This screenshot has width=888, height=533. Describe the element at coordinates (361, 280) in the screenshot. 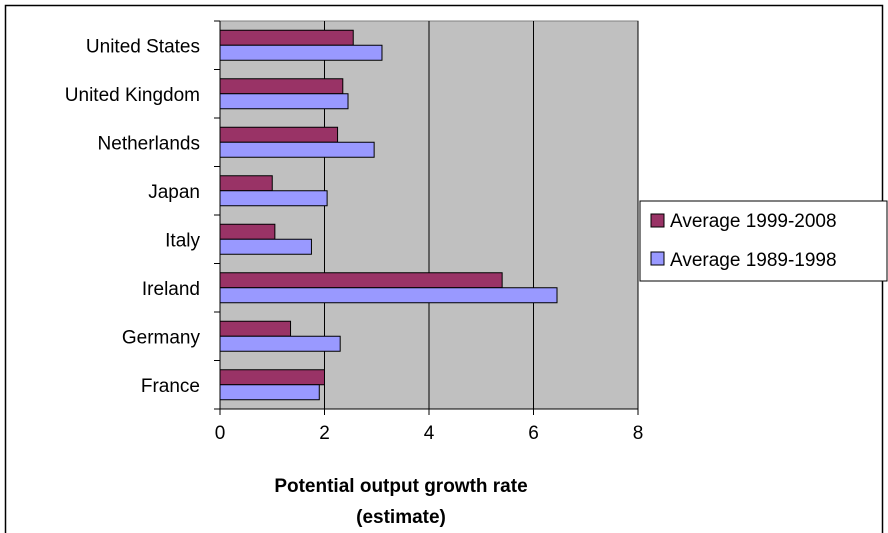

I see `bar-ireland-average-1999-2008` at that location.